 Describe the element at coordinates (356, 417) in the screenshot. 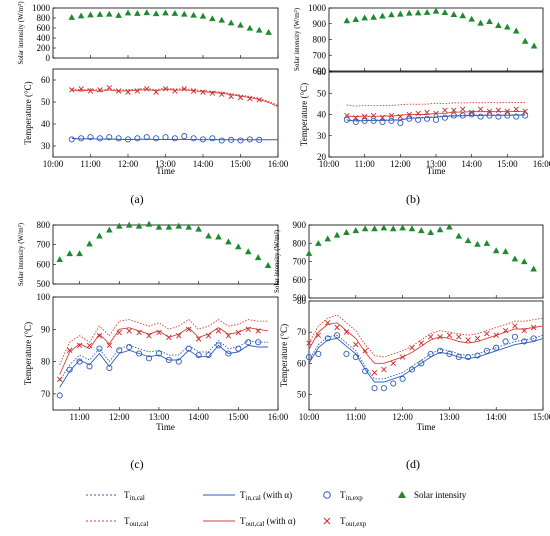

I see `x-tick-label: 11:00` at that location.